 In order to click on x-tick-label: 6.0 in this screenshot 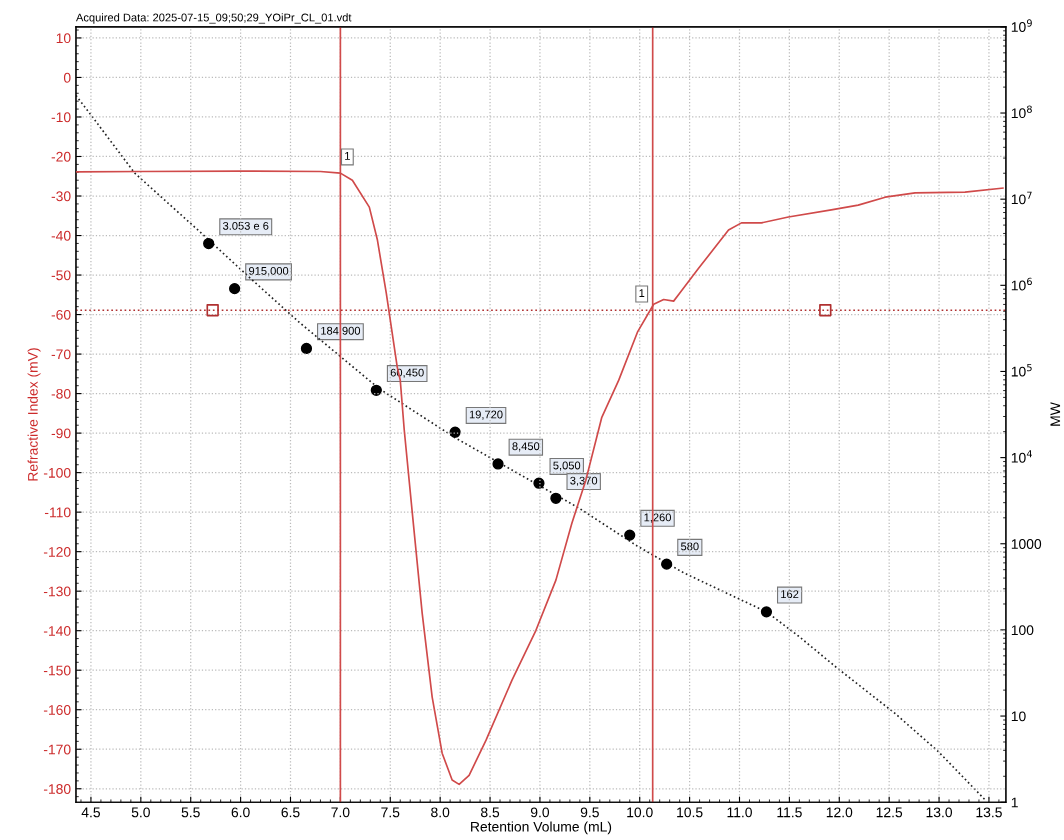, I will do `click(240, 812)`.